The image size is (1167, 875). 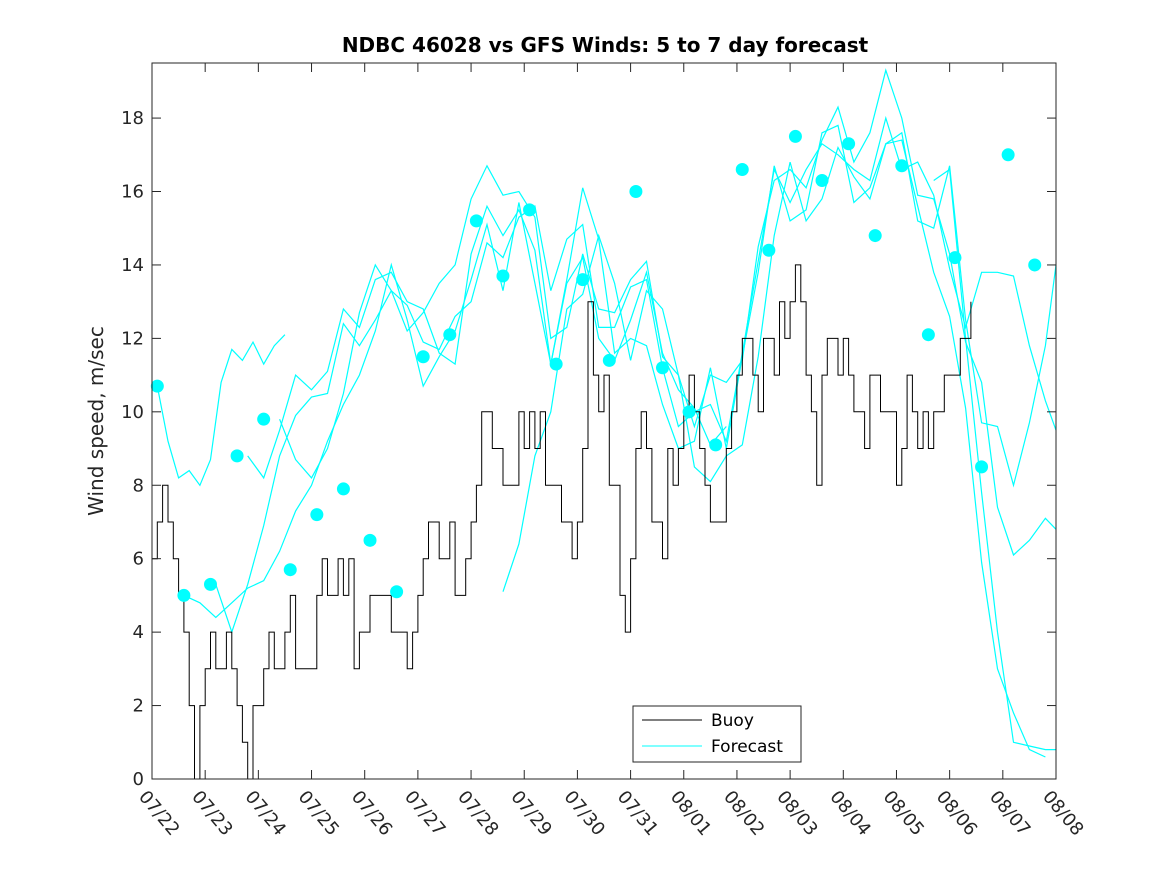 I want to click on y-tick-label: 10, so click(x=132, y=412).